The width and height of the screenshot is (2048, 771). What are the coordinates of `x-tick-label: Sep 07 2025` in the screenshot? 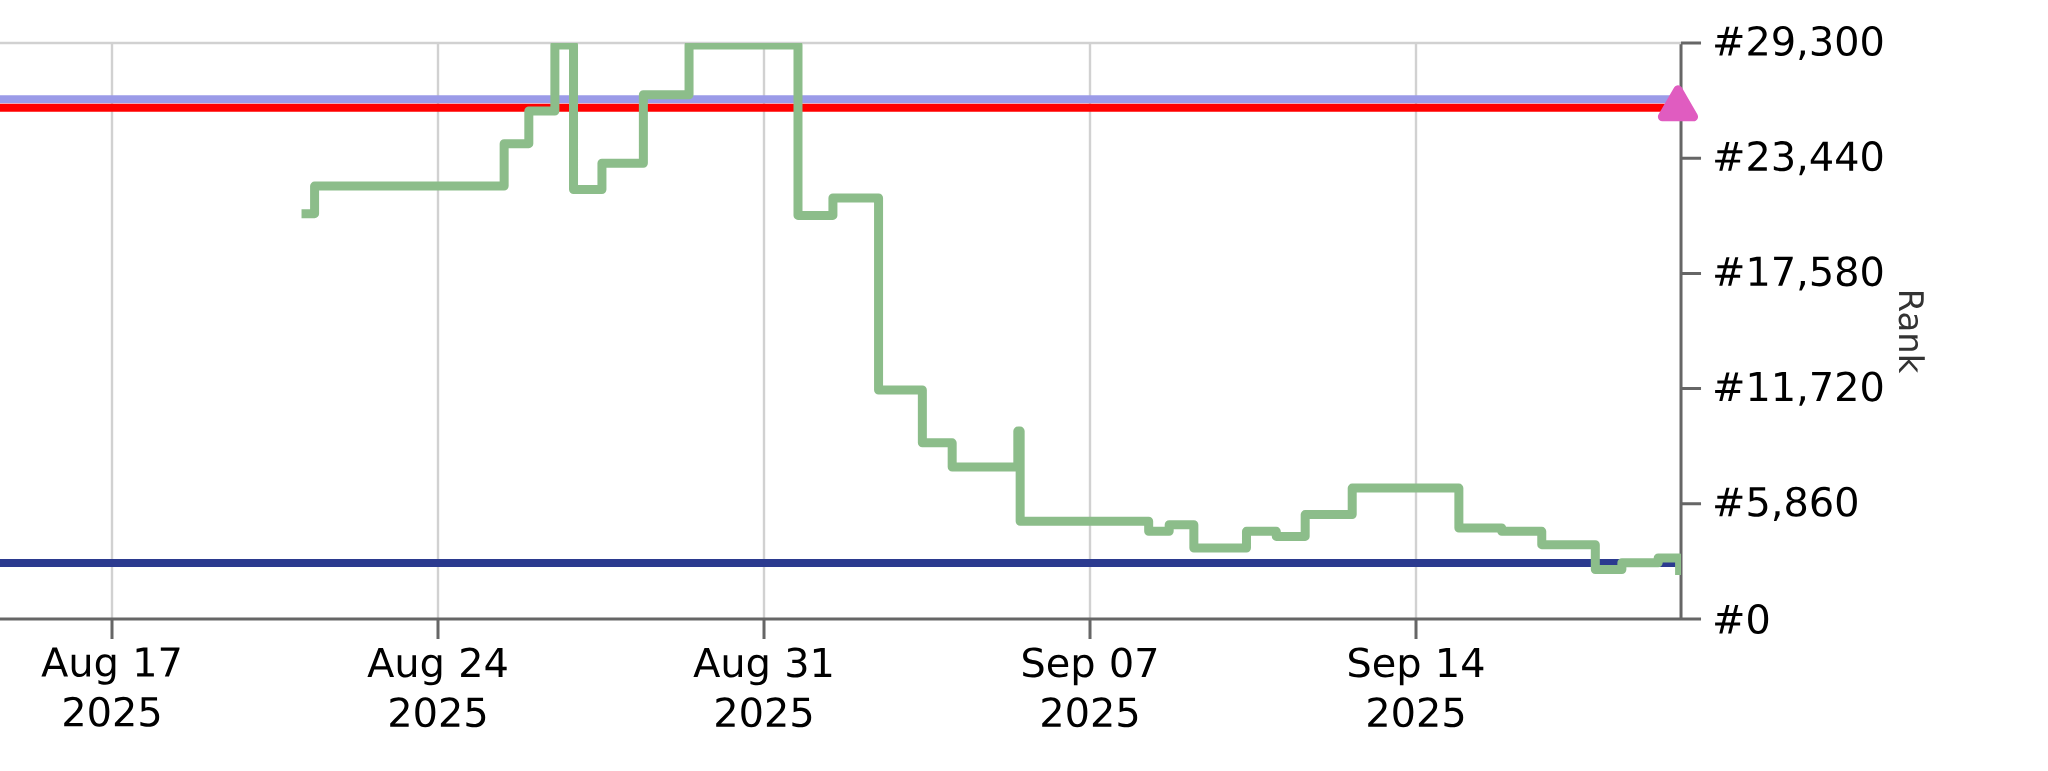 It's located at (1090, 687).